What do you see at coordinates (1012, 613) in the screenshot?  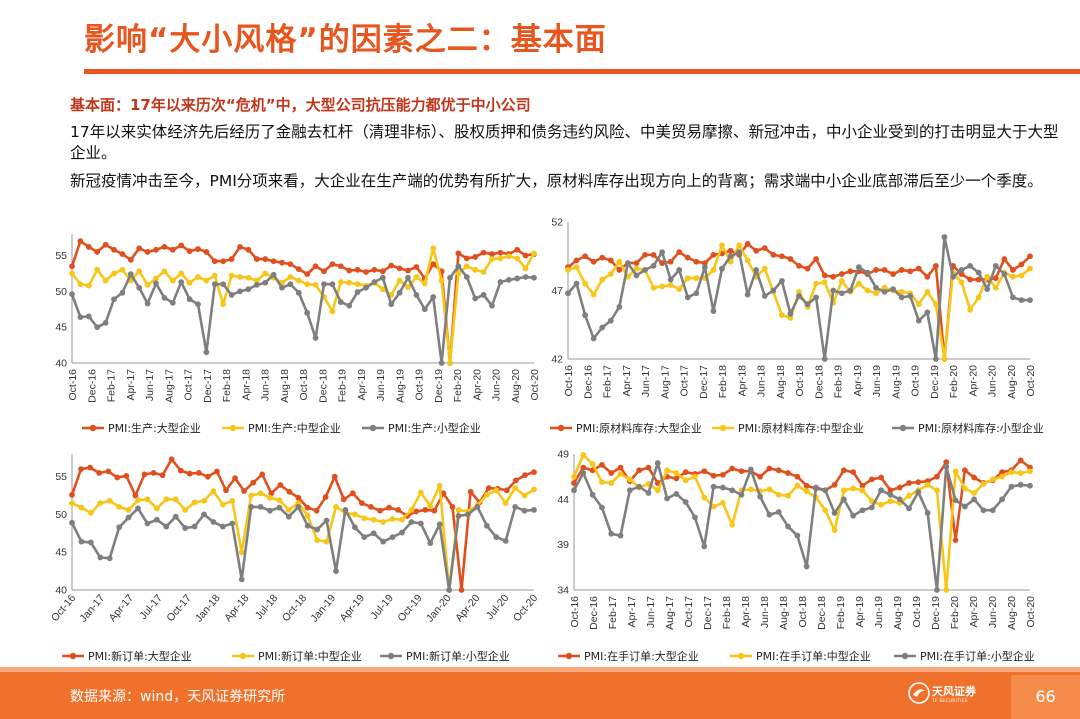 I see `x-tick-label: Aug-20` at bounding box center [1012, 613].